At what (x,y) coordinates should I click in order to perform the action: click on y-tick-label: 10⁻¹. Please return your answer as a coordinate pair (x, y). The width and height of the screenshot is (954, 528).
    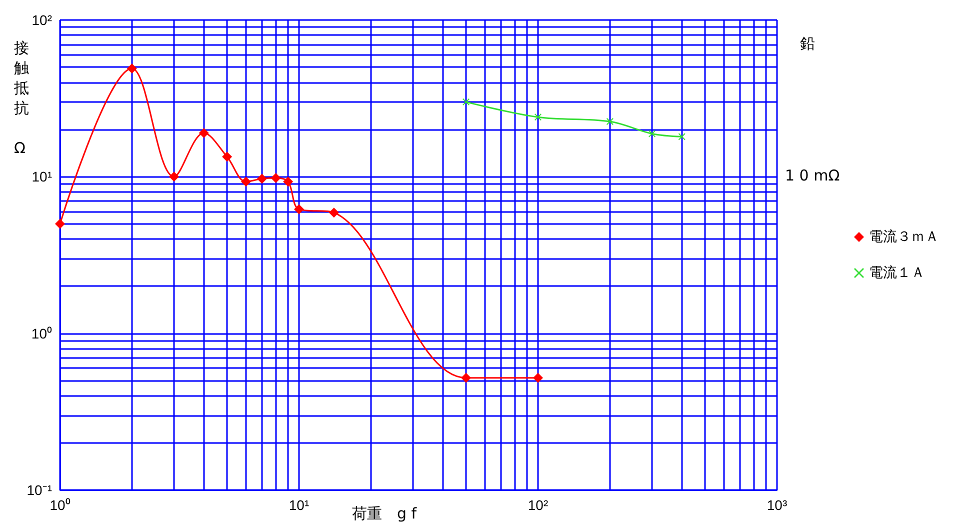
    Looking at the image, I should click on (39, 490).